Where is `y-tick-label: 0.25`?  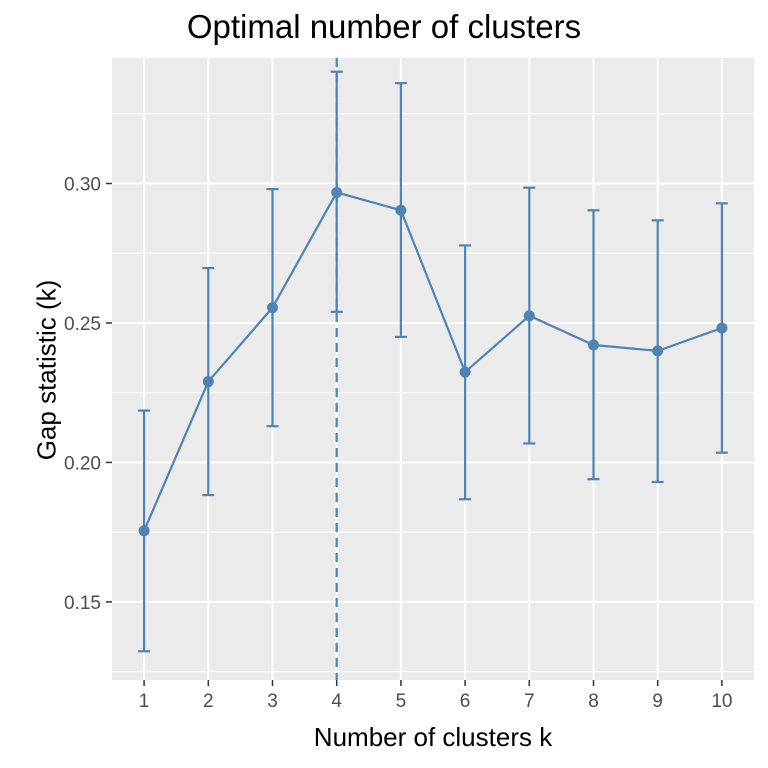 y-tick-label: 0.25 is located at coordinates (82, 324).